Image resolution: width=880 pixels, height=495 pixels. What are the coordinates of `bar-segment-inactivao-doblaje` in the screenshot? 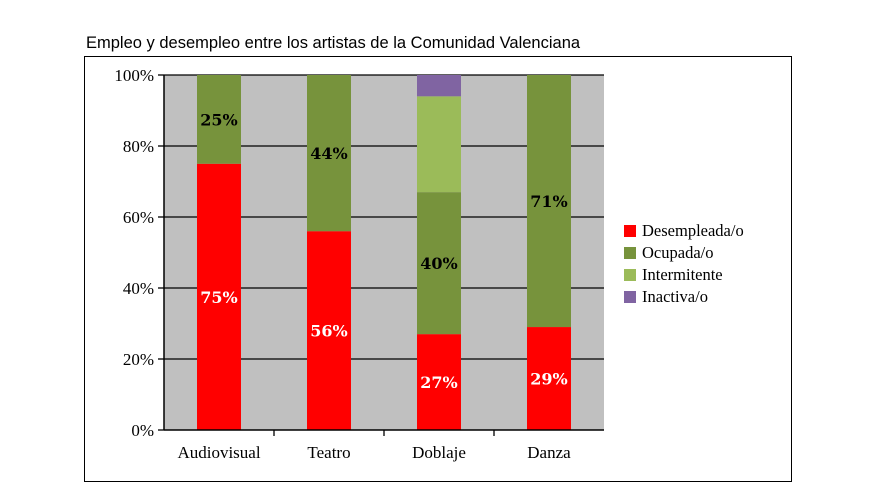 It's located at (439, 86).